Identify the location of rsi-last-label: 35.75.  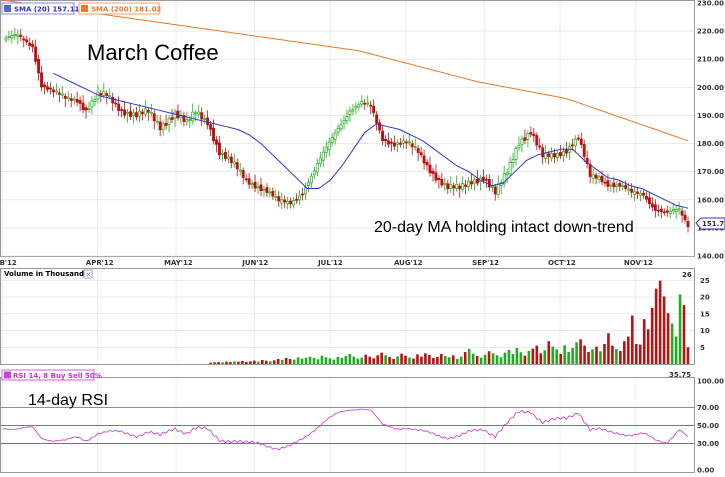
(680, 375).